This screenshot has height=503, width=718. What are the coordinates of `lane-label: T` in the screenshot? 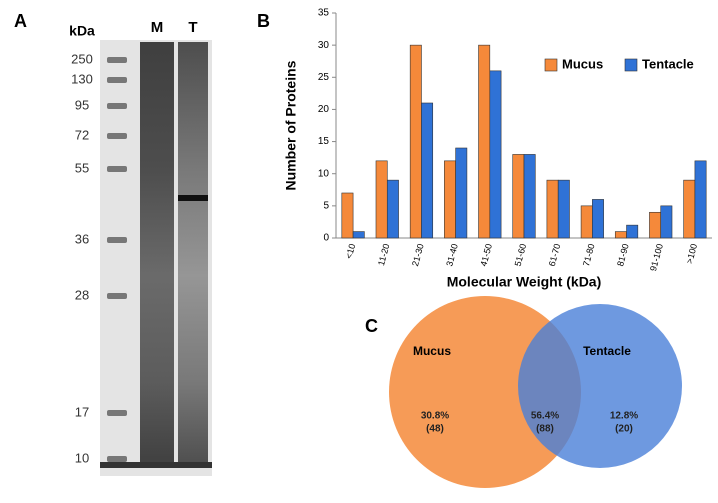 It's located at (192, 27).